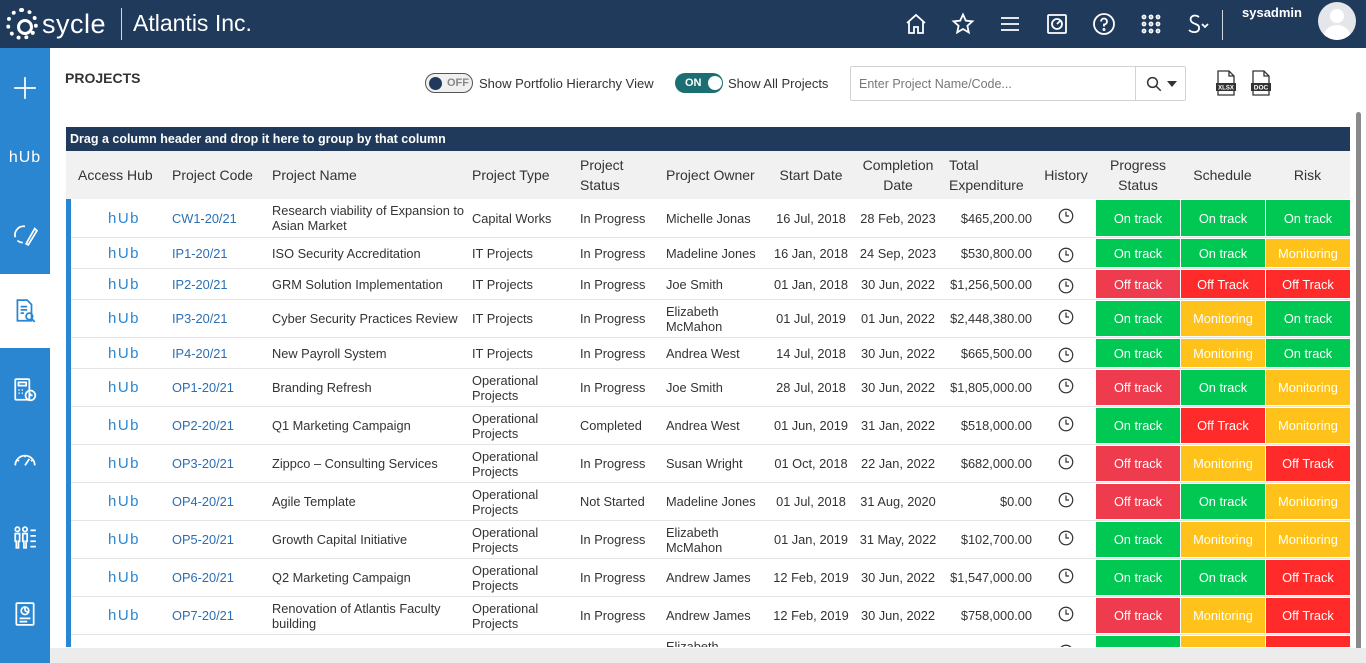 This screenshot has width=1366, height=663. Describe the element at coordinates (220, 641) in the screenshot. I see `project-code-link` at that location.